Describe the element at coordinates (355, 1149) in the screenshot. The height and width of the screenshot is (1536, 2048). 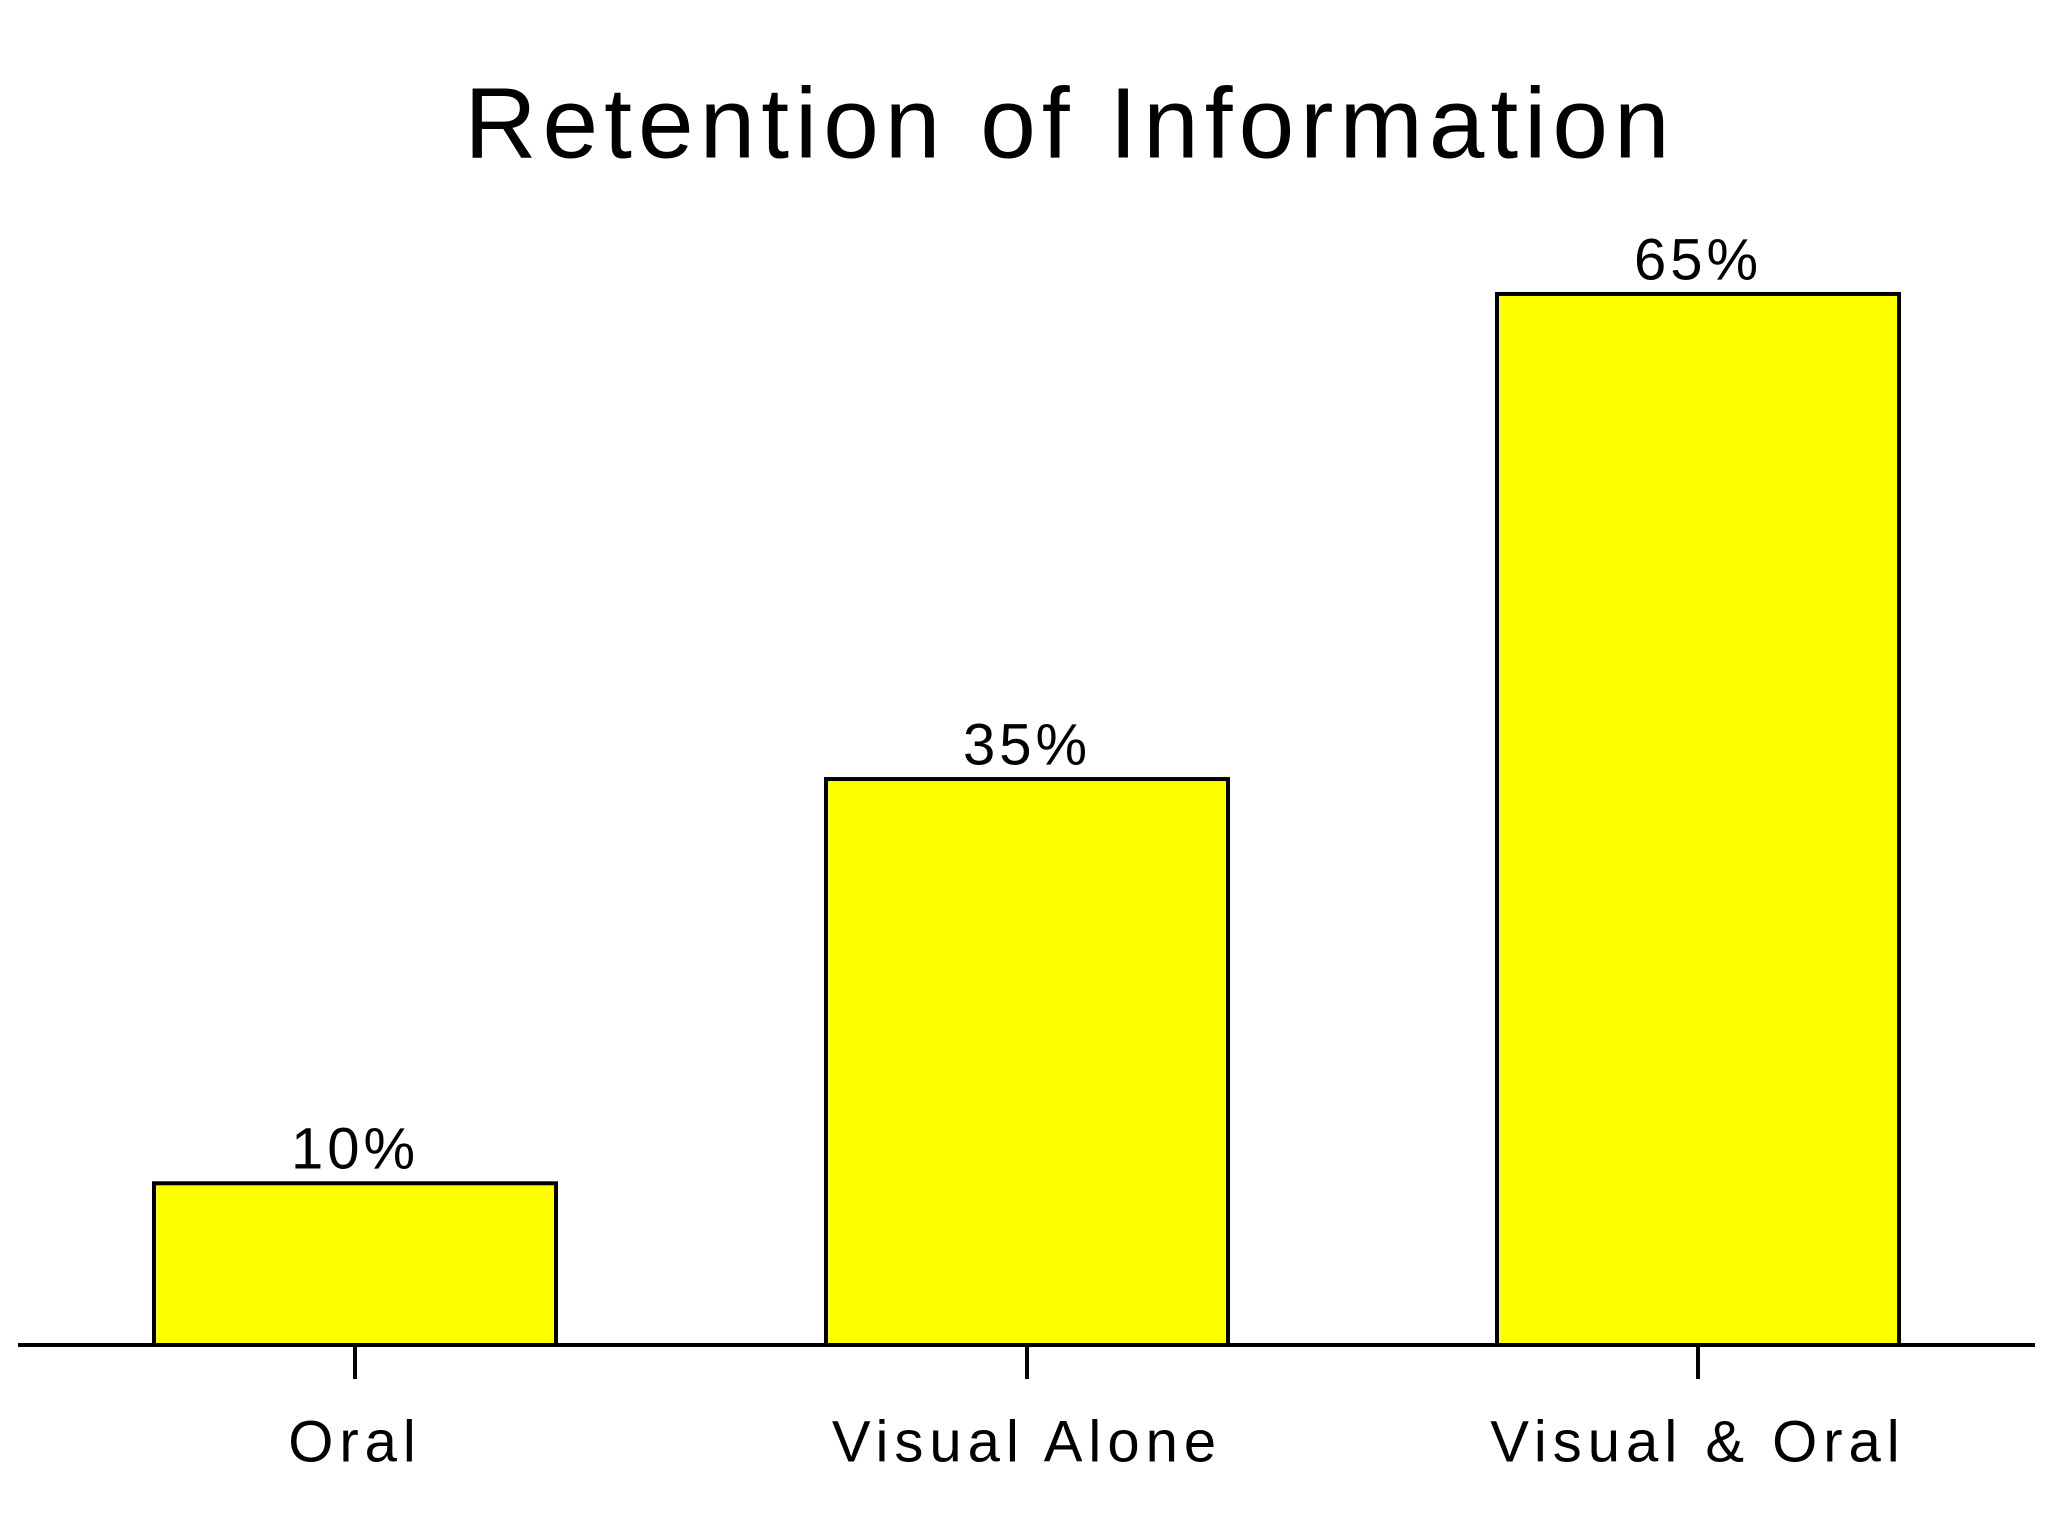
I see `value-label: 10%` at that location.